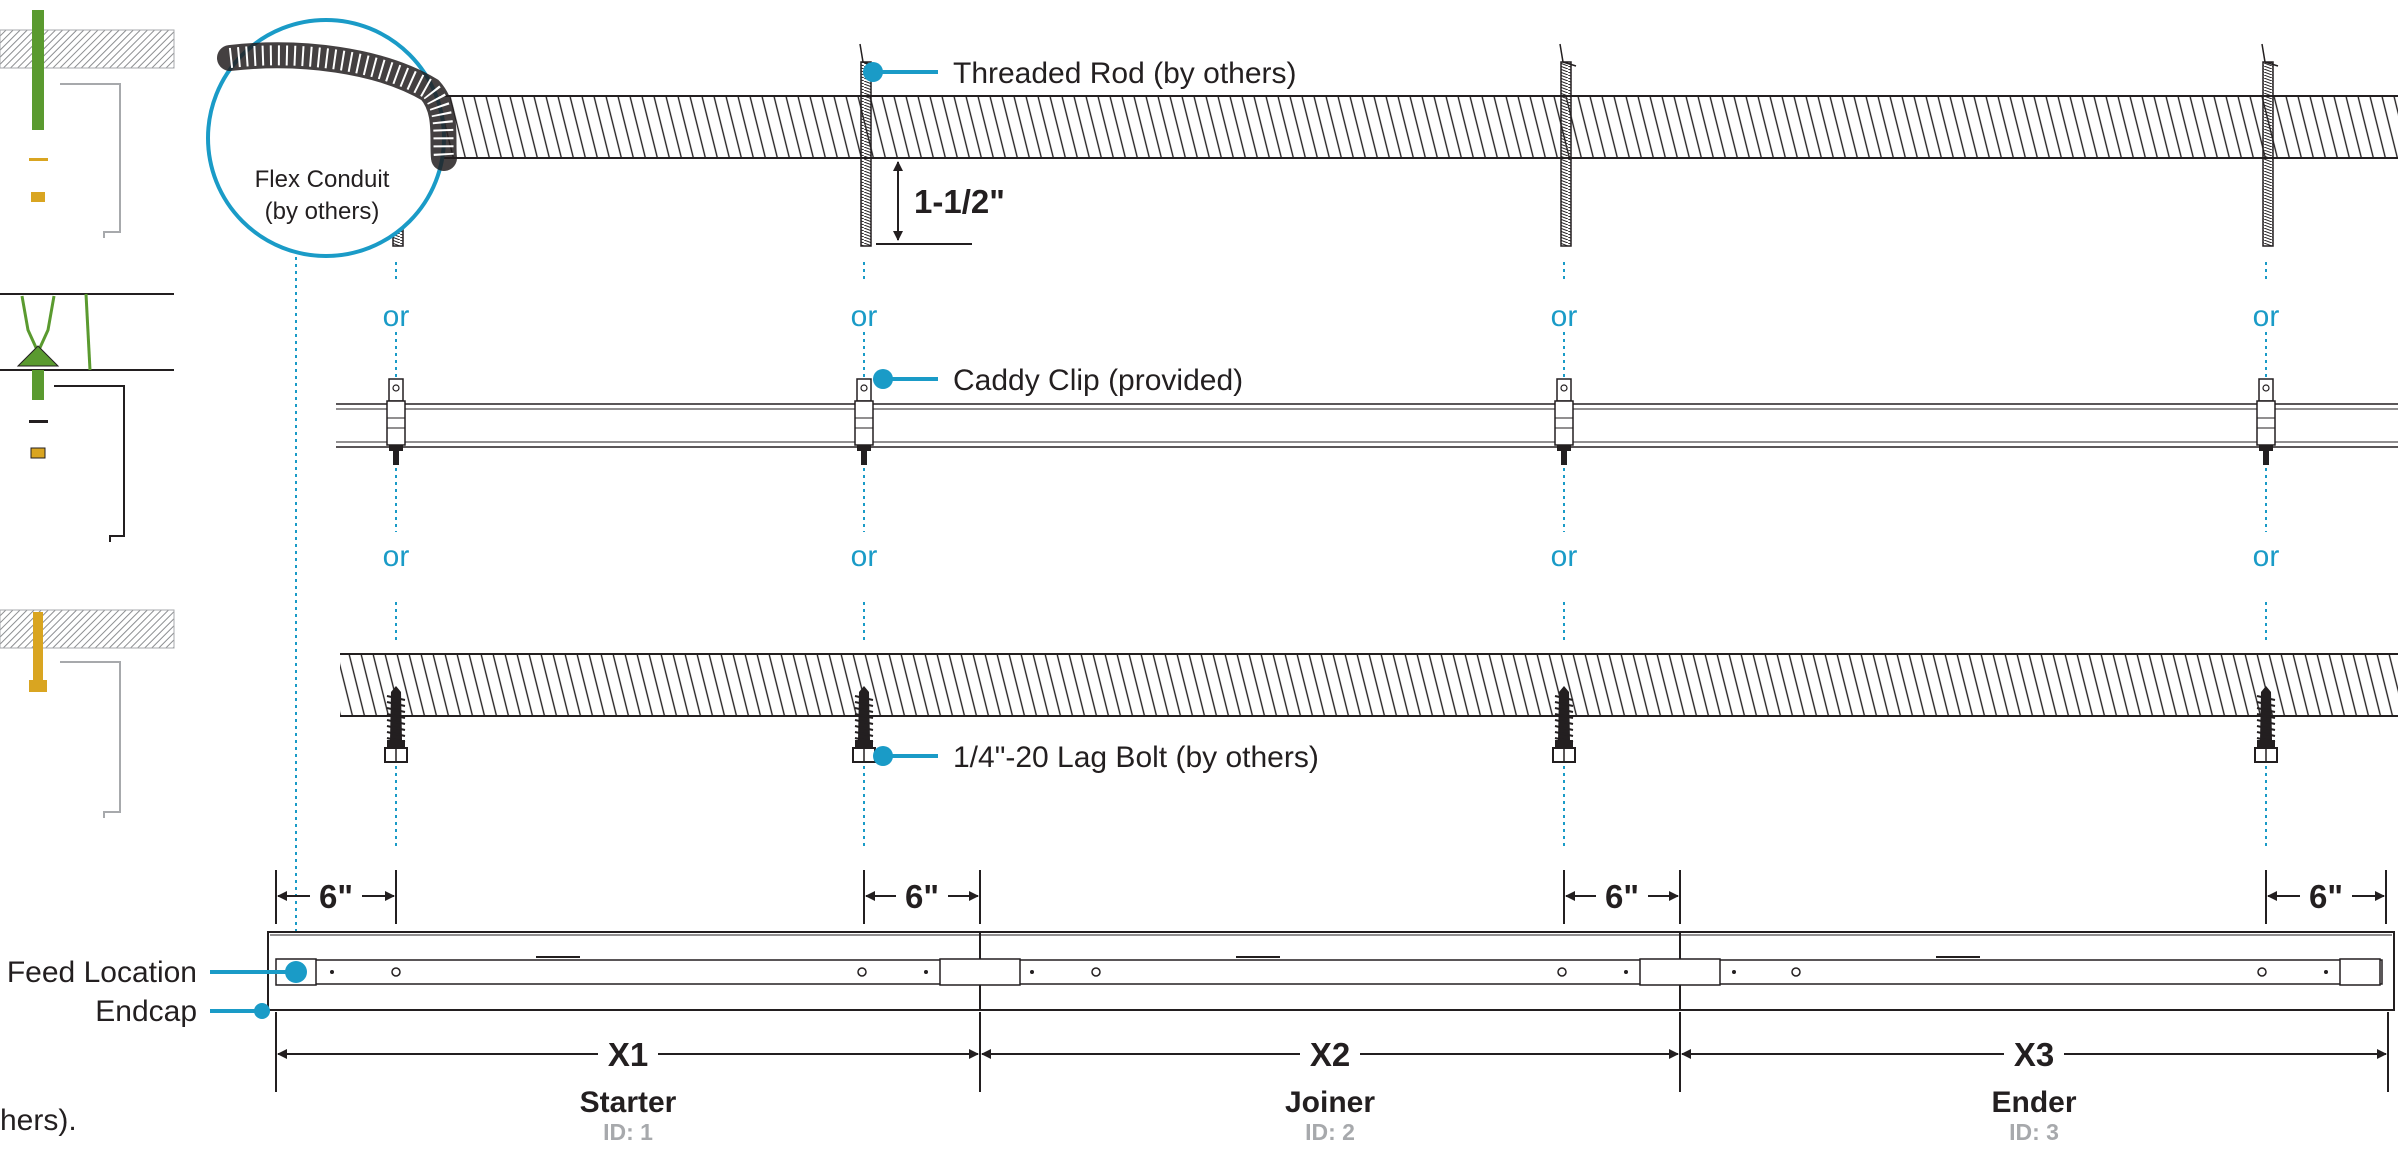 This screenshot has height=1149, width=2404. What do you see at coordinates (1369, 685) in the screenshot?
I see `ceiling-lag-surface` at bounding box center [1369, 685].